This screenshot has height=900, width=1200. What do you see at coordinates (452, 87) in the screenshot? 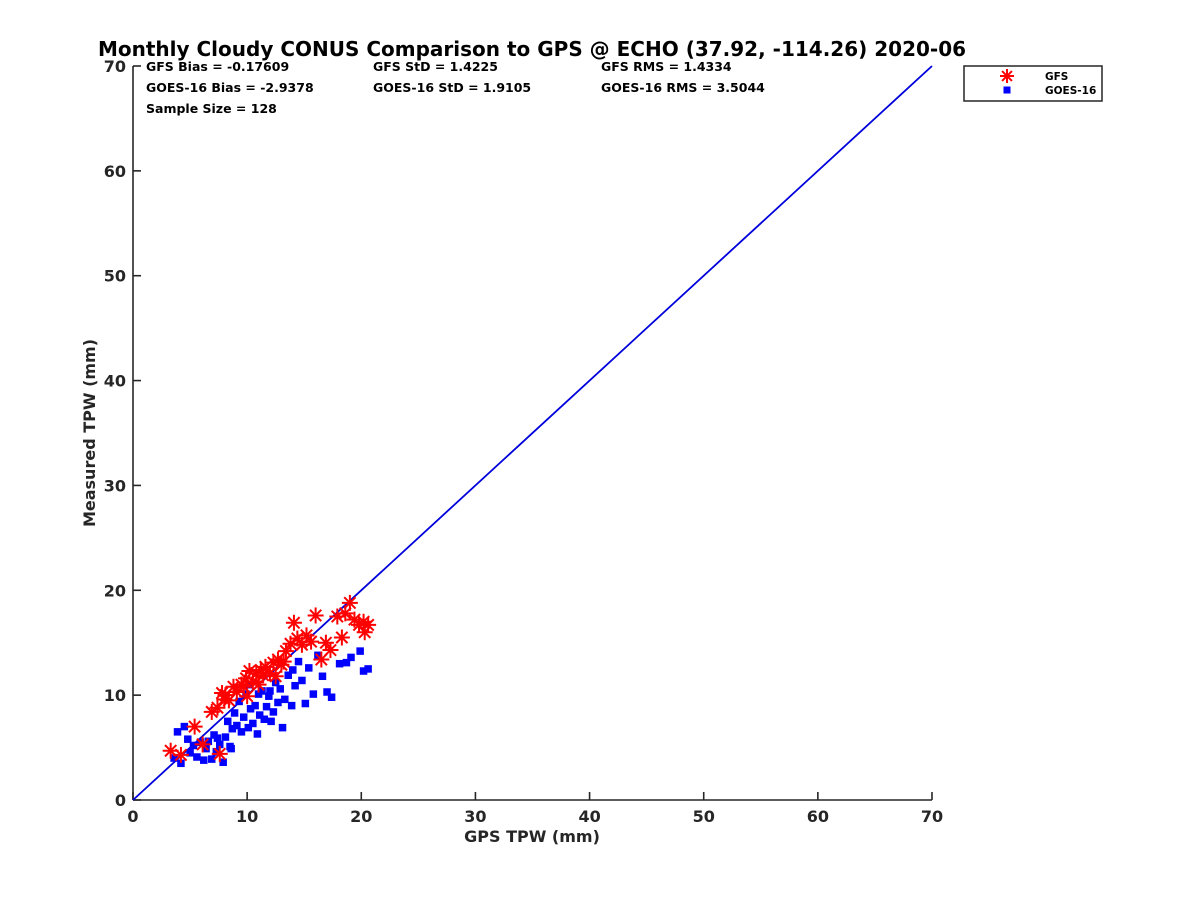
I see `goes16-std-text: GOES-16 StD = 1.9105` at bounding box center [452, 87].